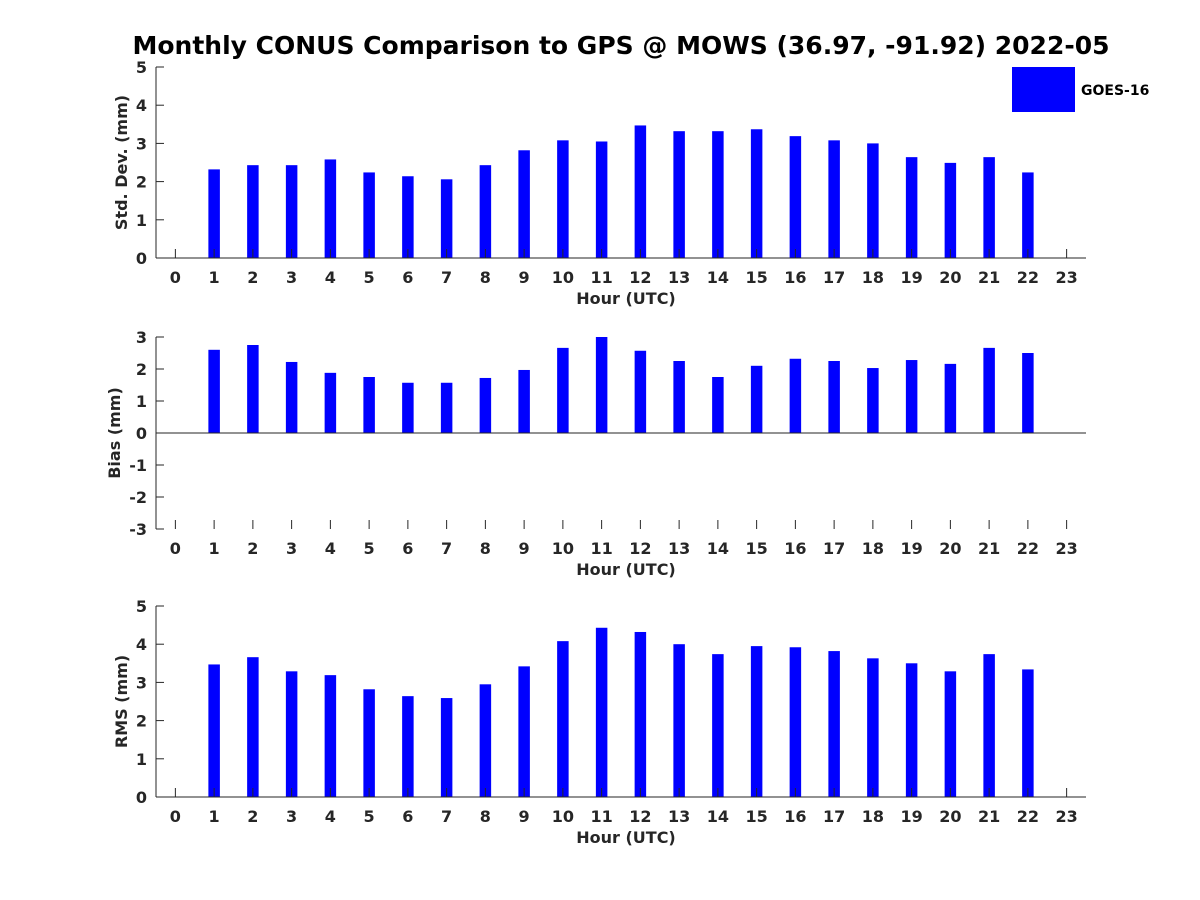 The width and height of the screenshot is (1200, 900). What do you see at coordinates (1028, 816) in the screenshot?
I see `x-tick-label: 22` at bounding box center [1028, 816].